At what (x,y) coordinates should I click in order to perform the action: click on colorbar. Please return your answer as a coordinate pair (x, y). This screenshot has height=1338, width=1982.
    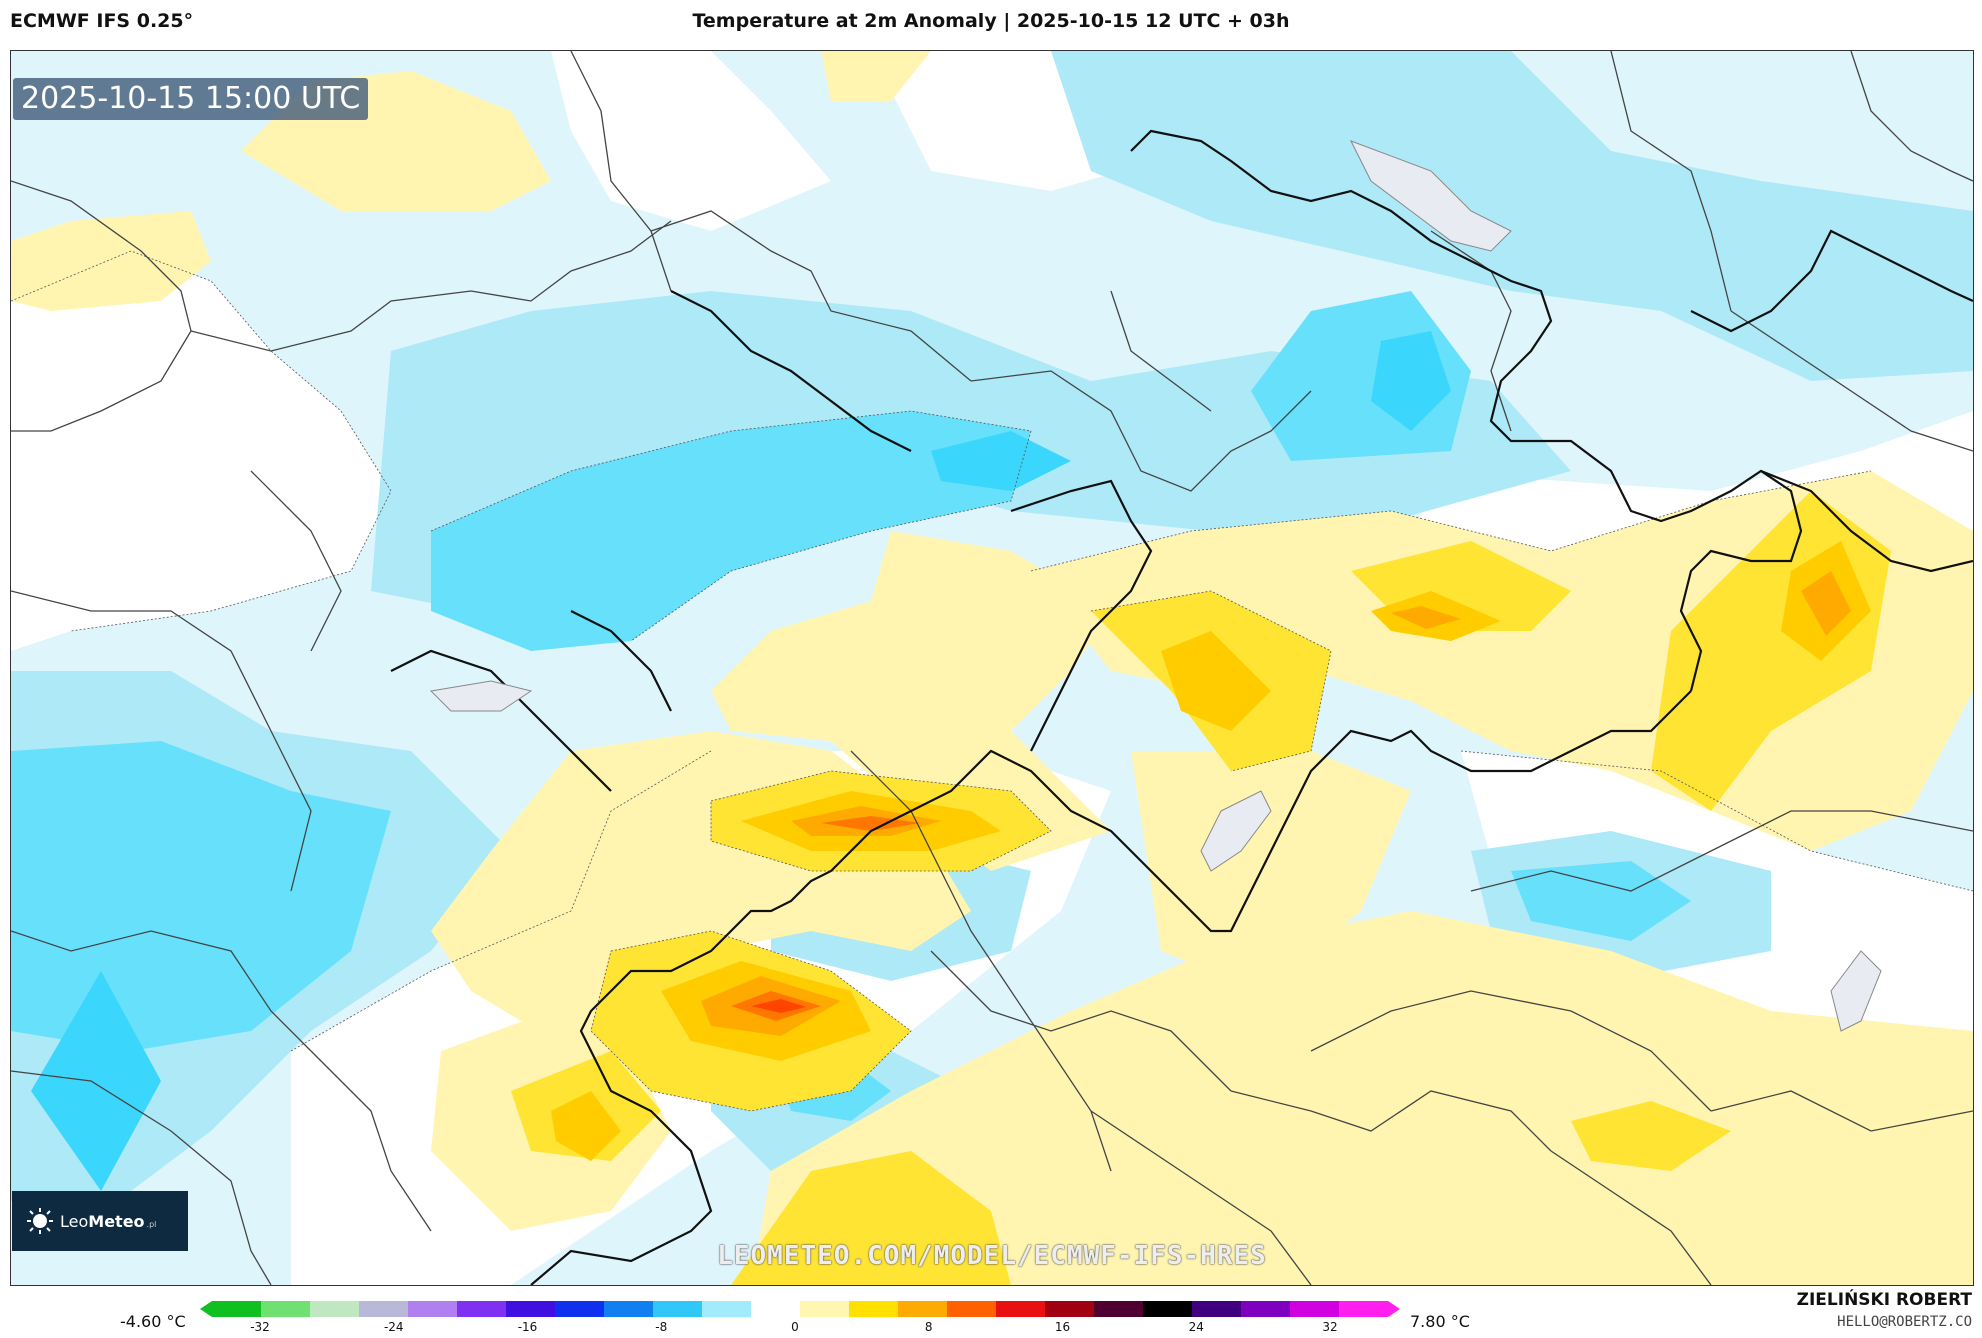
    Looking at the image, I should click on (800, 1309).